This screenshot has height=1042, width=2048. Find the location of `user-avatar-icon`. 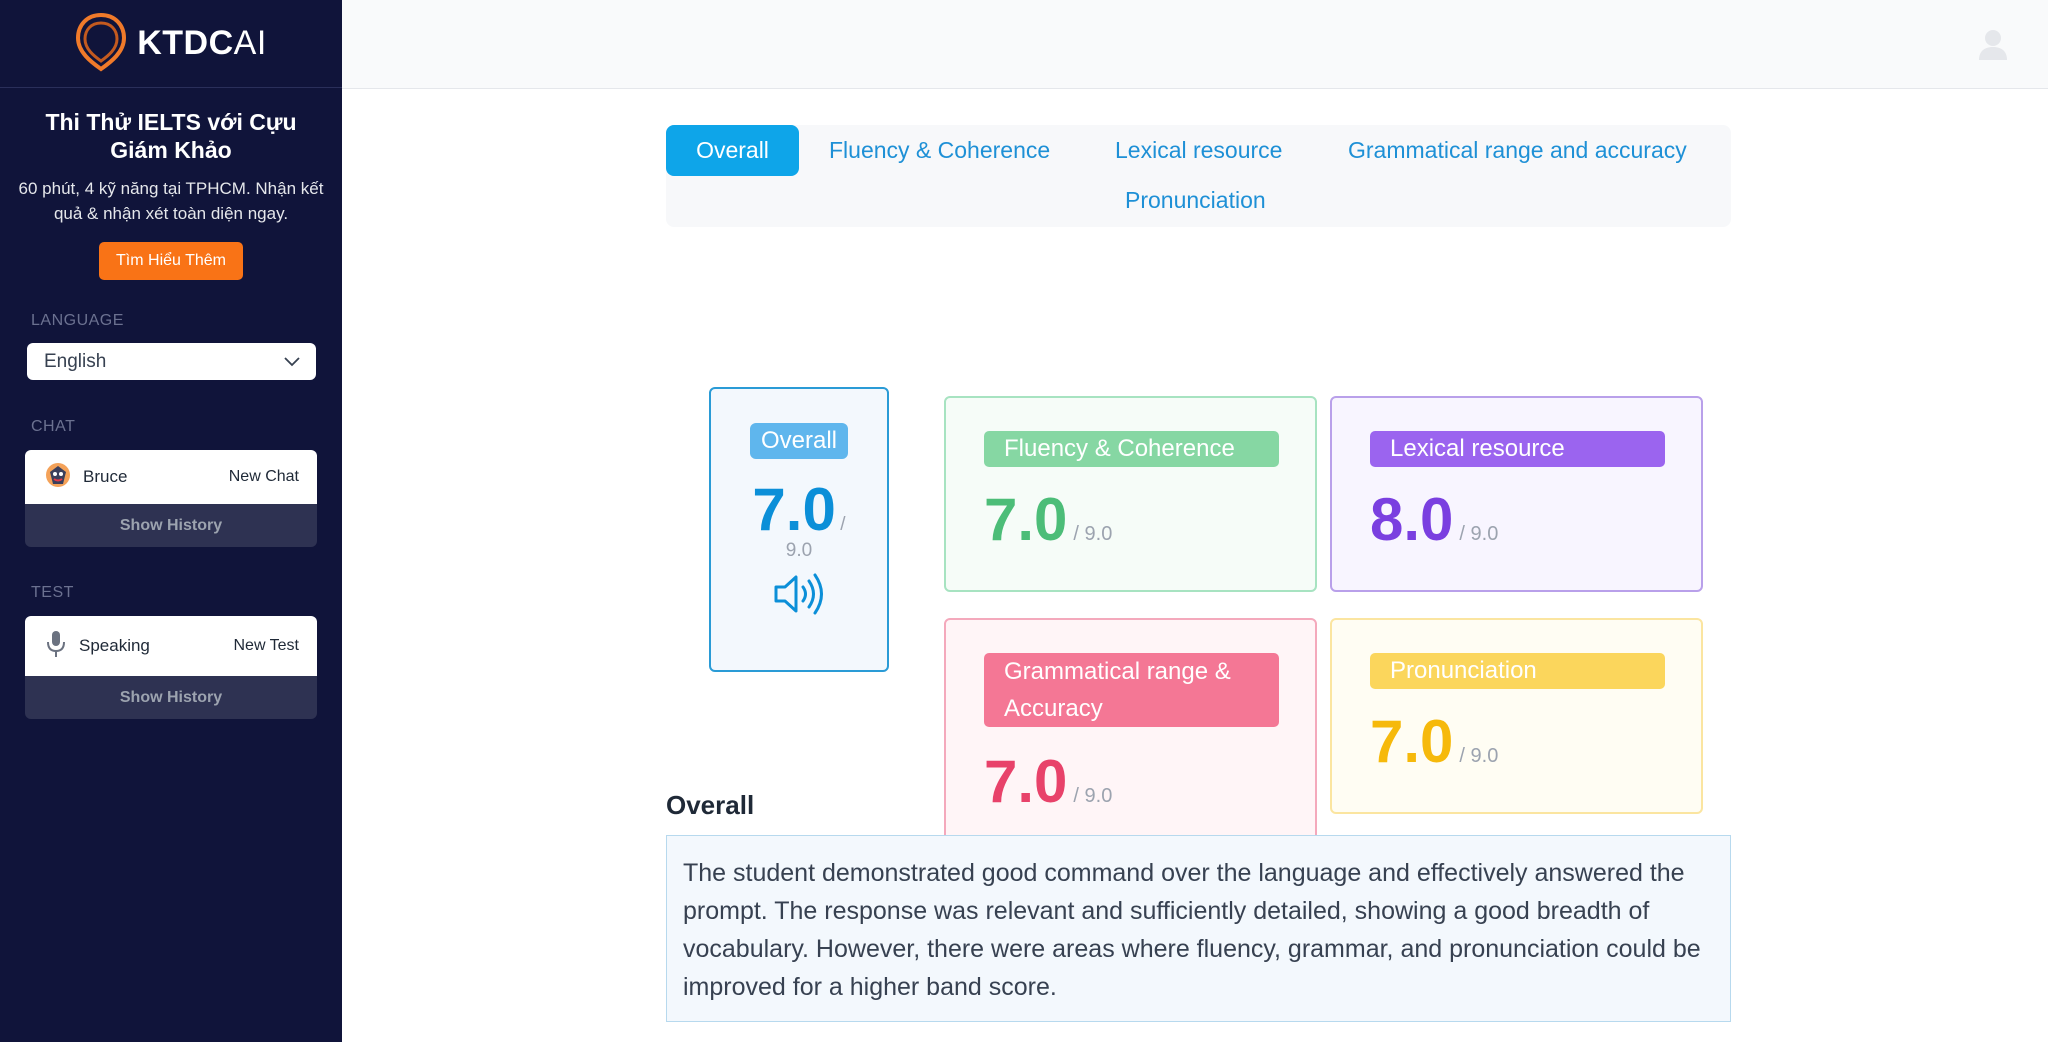

user-avatar-icon is located at coordinates (1993, 44).